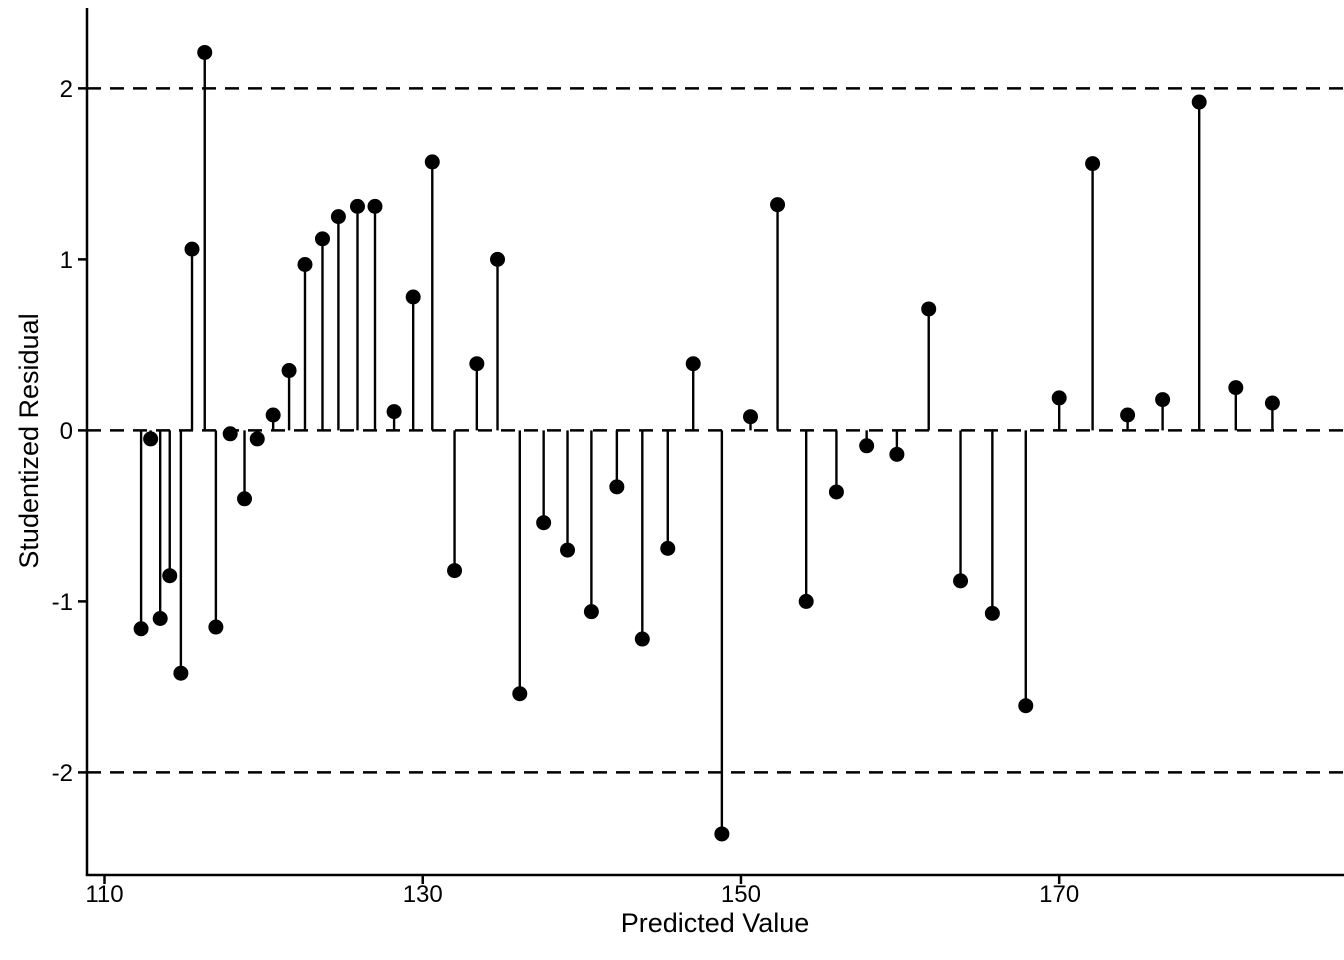  What do you see at coordinates (715, 923) in the screenshot?
I see `x-axis-title: Predicted Value` at bounding box center [715, 923].